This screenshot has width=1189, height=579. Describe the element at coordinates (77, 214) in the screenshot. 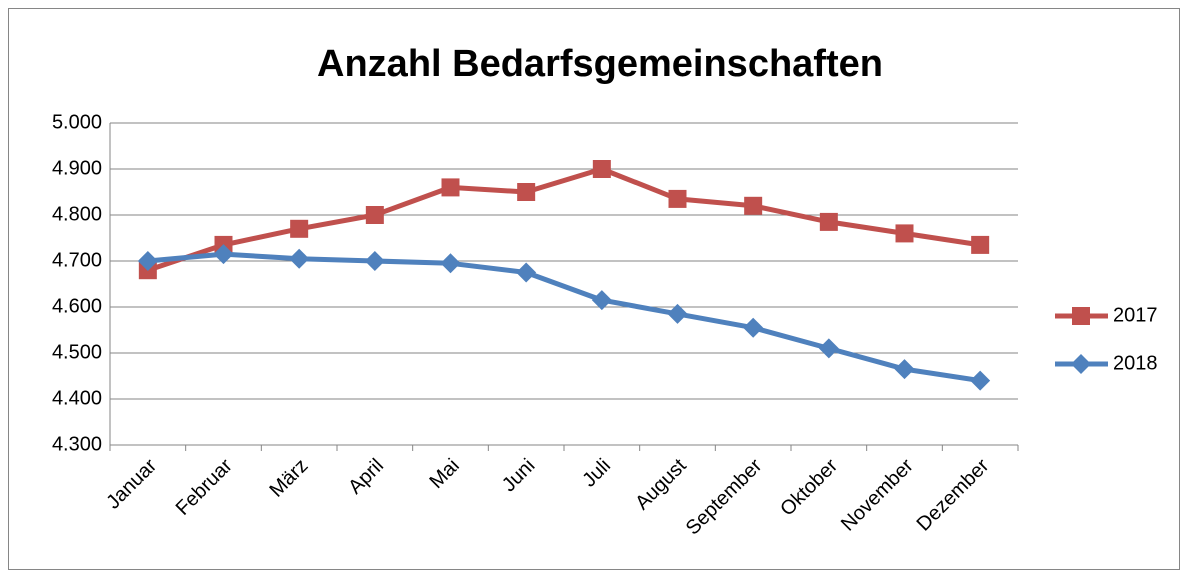

I see `y-tick-label: 4.800` at that location.